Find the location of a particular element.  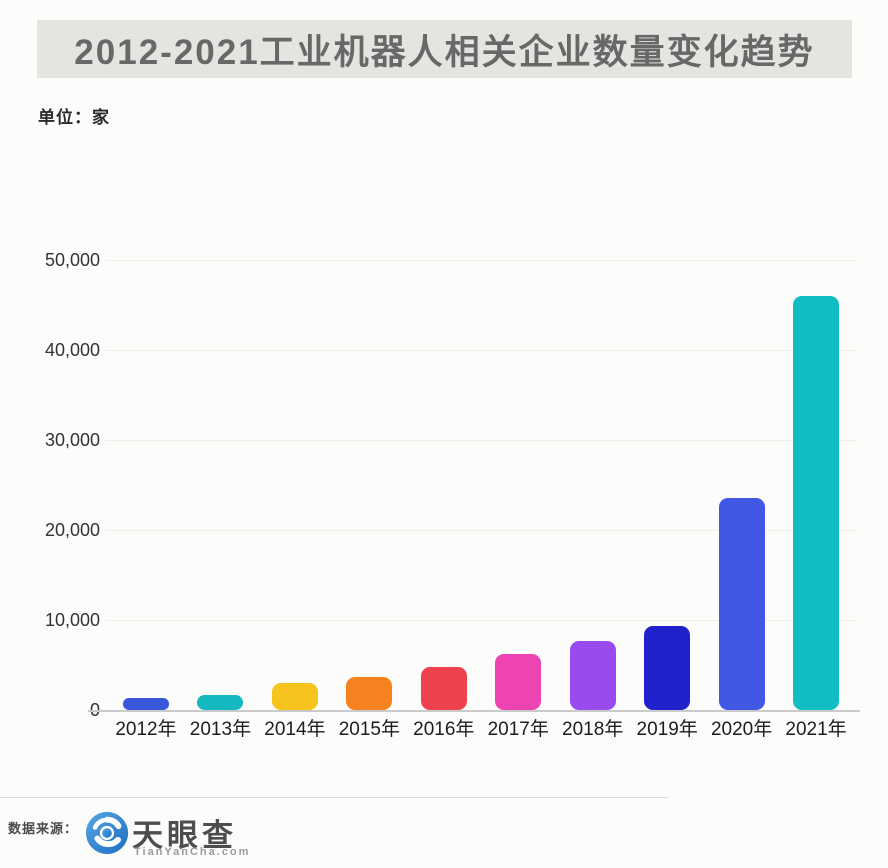

x-tick-label-2012年: 2012年 is located at coordinates (146, 729).